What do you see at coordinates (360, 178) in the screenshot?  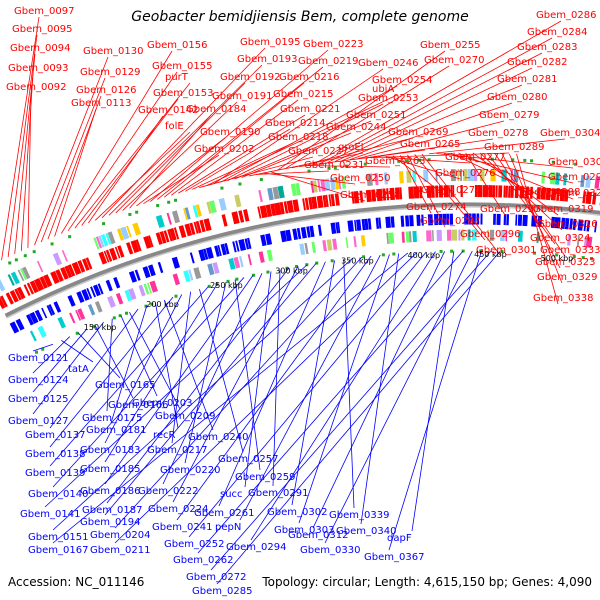 I see `gene-label-forward: Gbem_0250` at bounding box center [360, 178].